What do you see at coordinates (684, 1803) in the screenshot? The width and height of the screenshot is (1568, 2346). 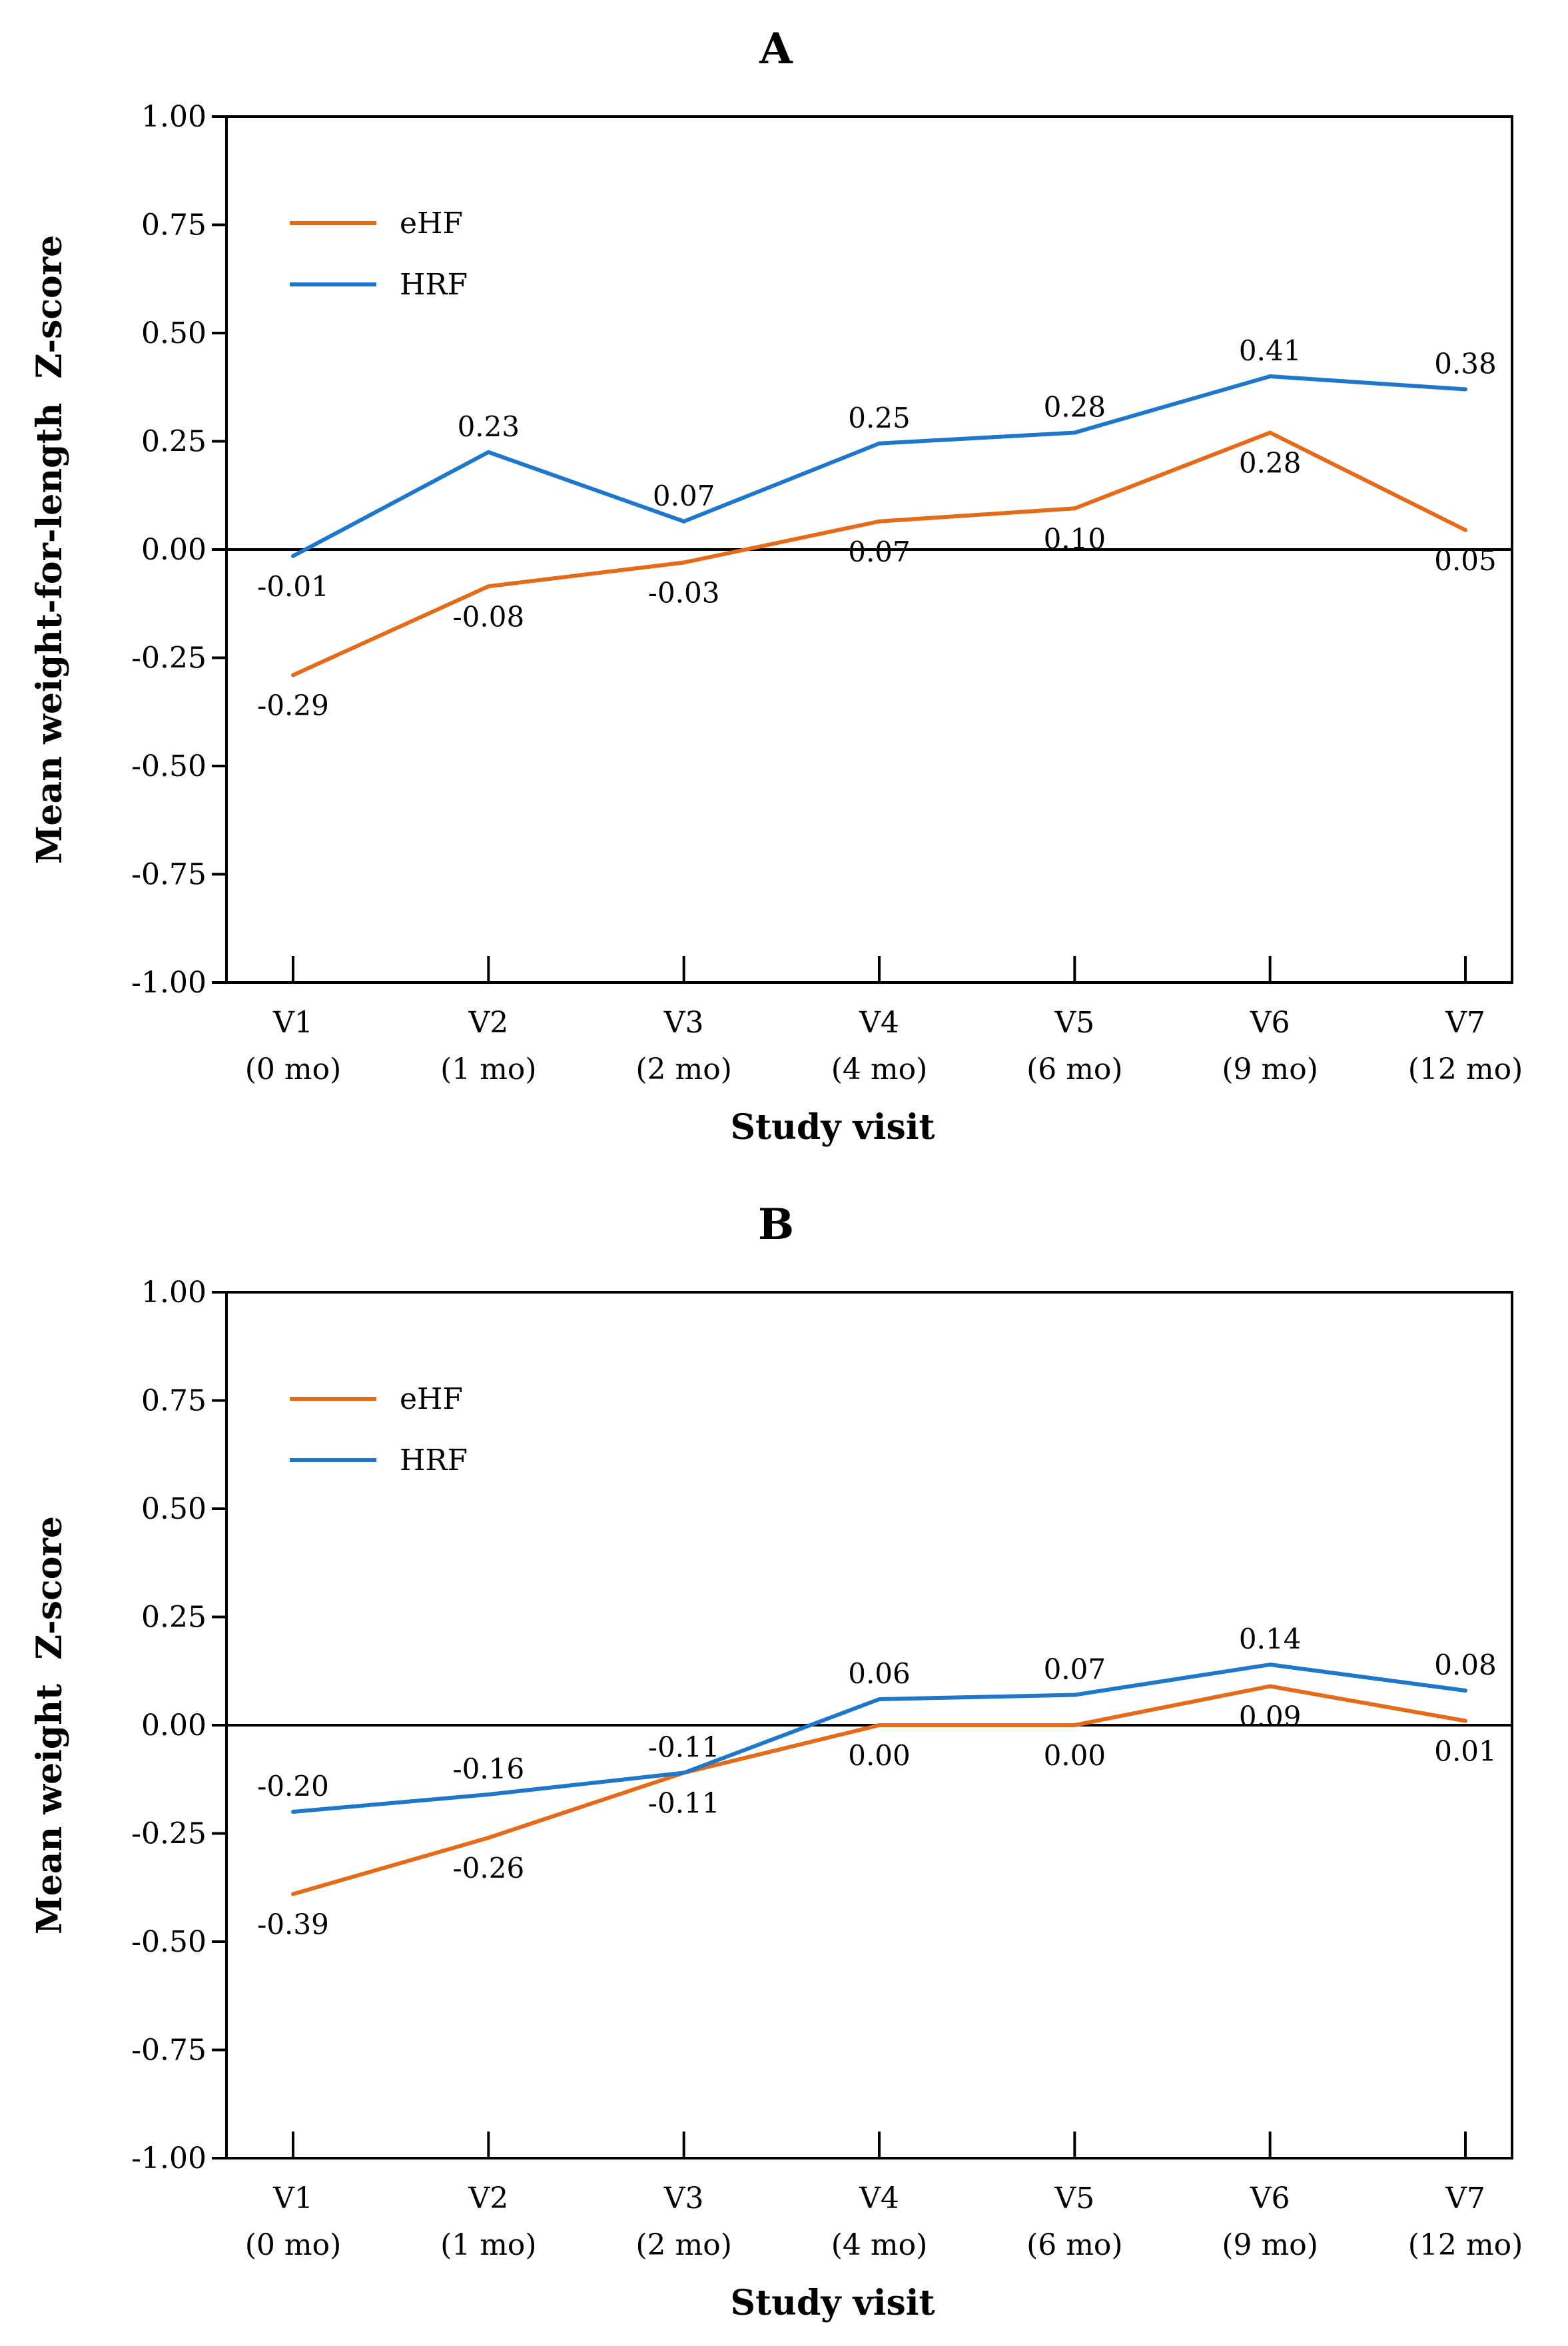 I see `data-label-ehf: -0.11` at bounding box center [684, 1803].